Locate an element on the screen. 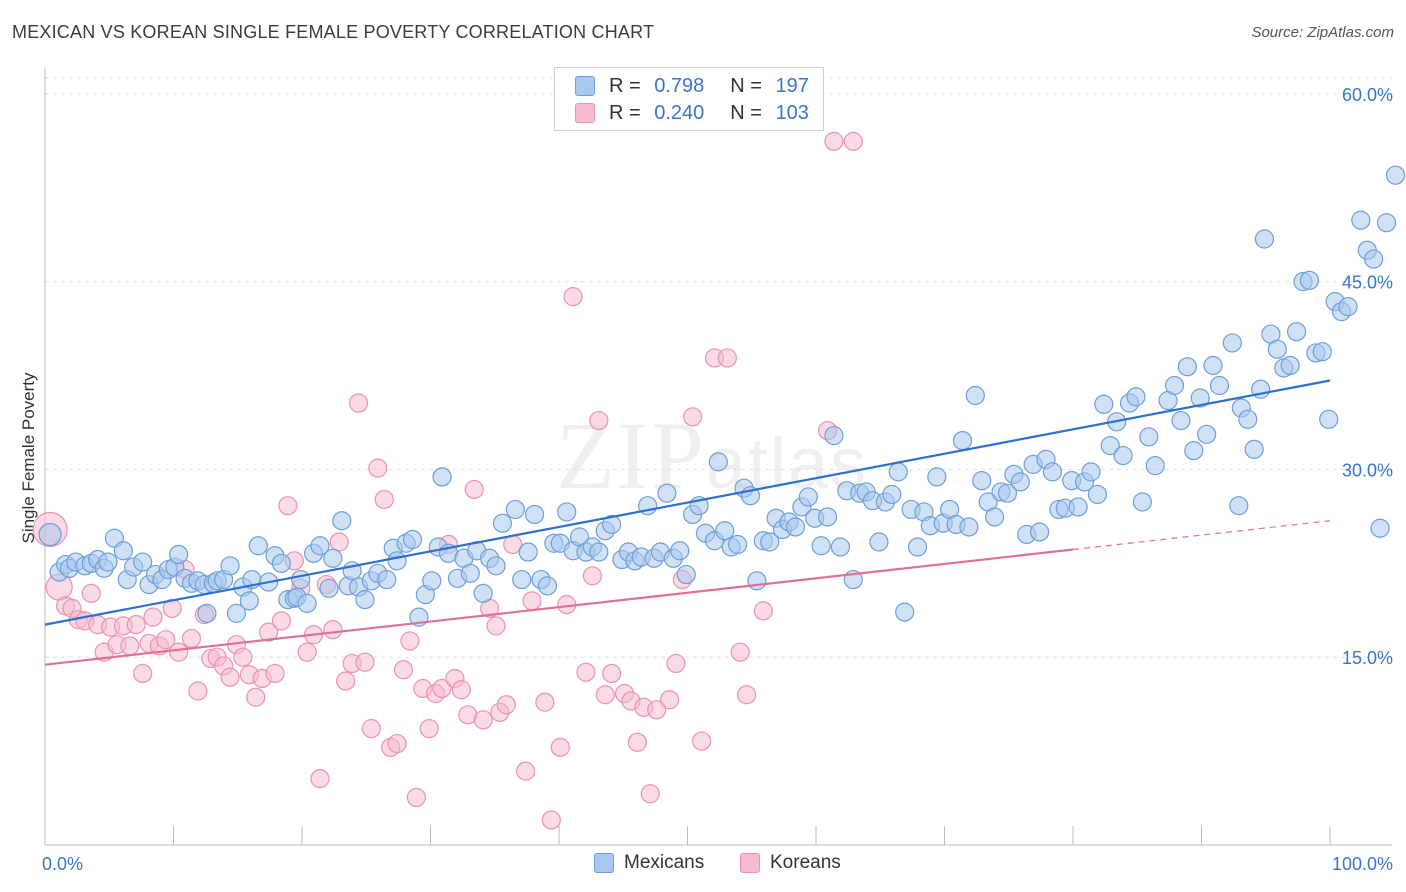 This screenshot has height=892, width=1406. series-legend-label-koreans: Koreans is located at coordinates (805, 862).